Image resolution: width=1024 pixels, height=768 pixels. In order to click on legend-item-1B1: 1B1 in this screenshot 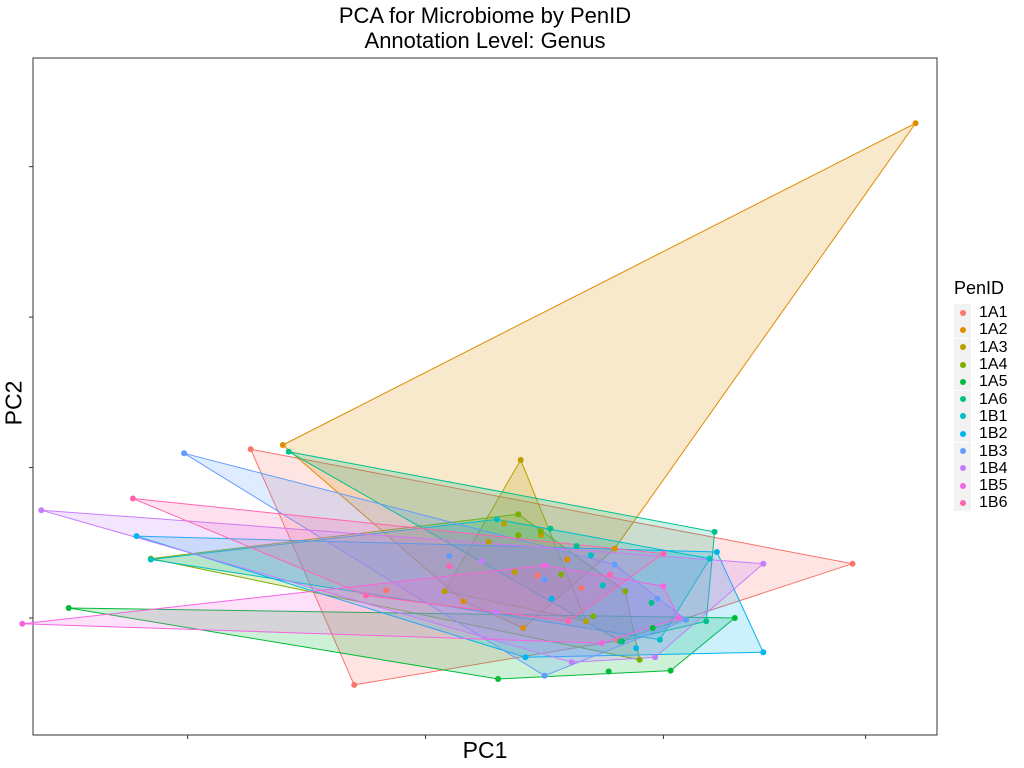, I will do `click(978, 416)`.